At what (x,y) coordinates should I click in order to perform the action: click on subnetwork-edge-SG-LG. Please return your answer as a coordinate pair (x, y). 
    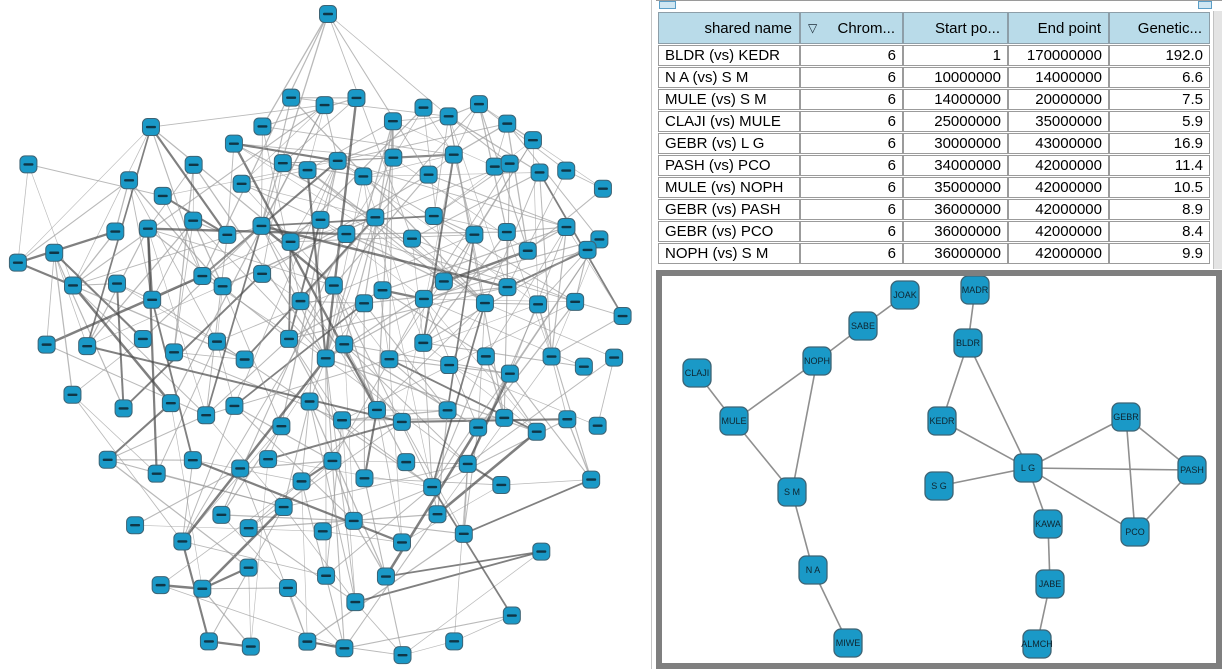
    Looking at the image, I should click on (983, 477).